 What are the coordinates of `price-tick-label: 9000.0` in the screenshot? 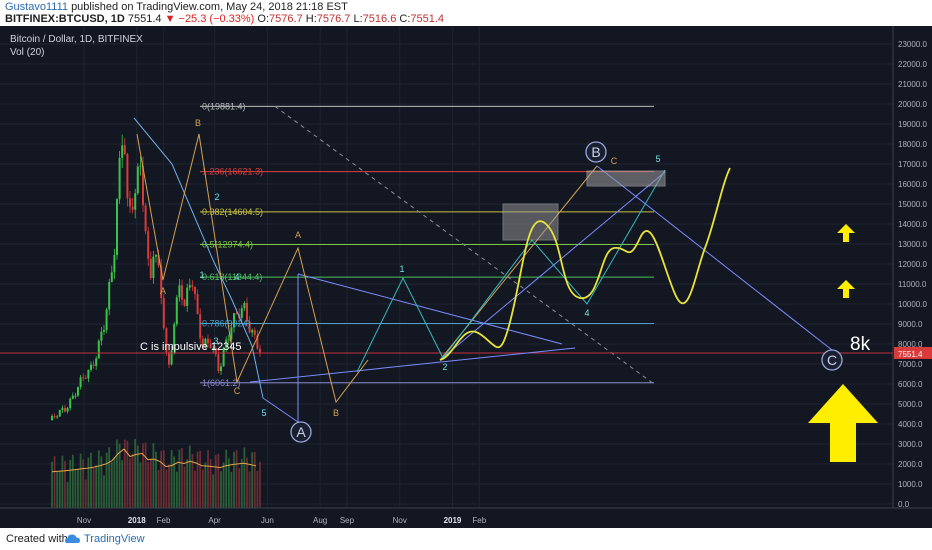 It's located at (910, 324).